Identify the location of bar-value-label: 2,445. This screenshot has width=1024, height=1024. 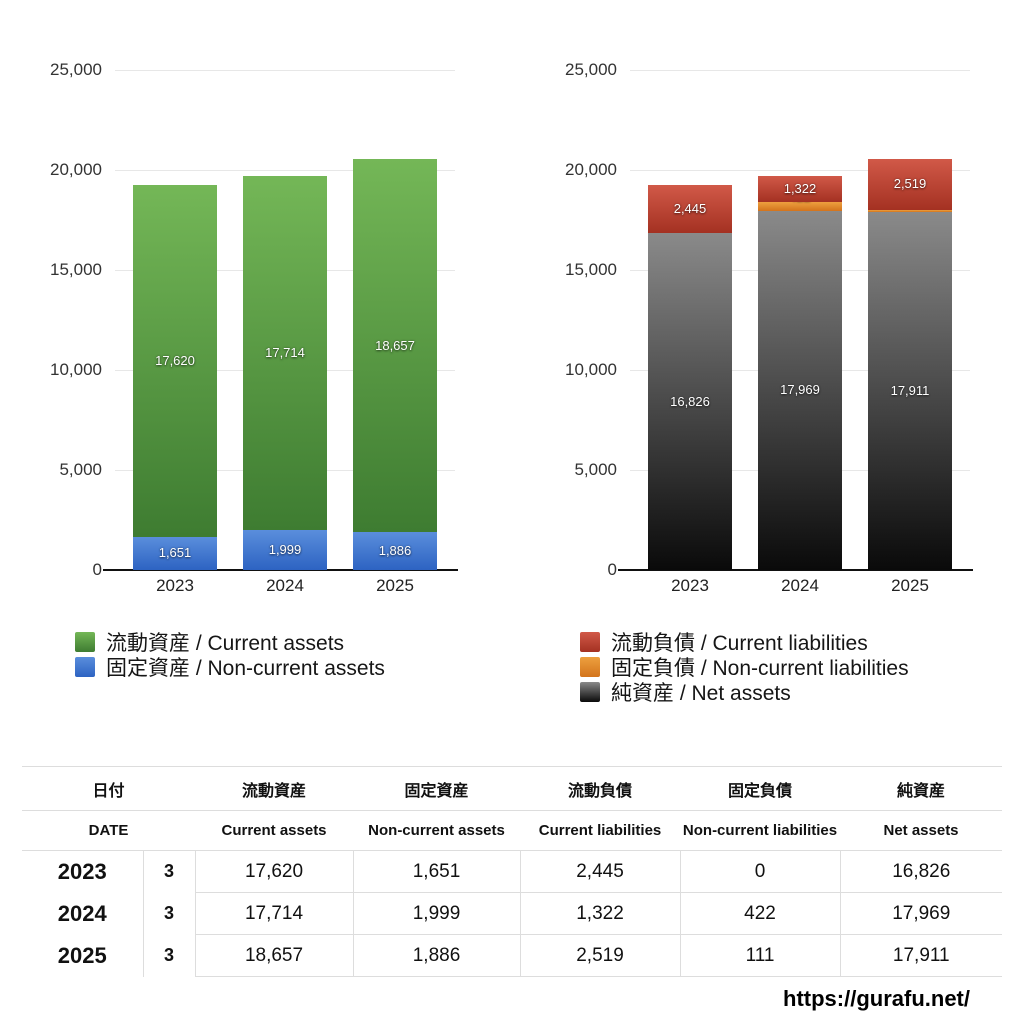
(690, 208).